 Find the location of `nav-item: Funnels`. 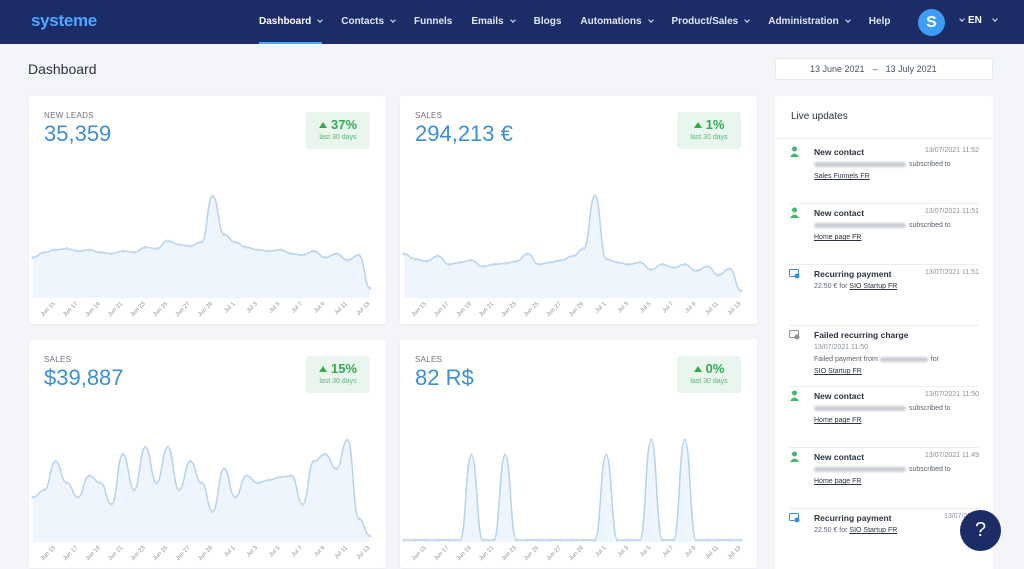

nav-item: Funnels is located at coordinates (433, 22).